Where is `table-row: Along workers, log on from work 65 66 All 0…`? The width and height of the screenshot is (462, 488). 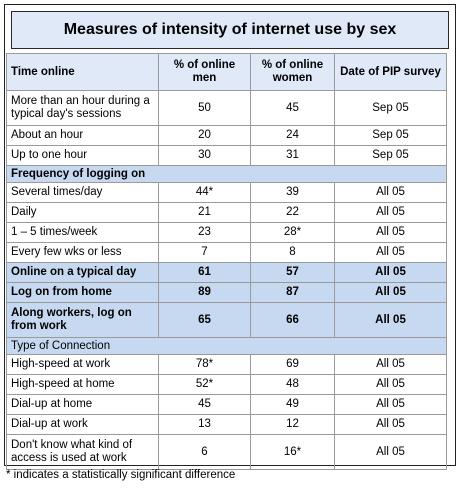 table-row: Along workers, log on from work 65 66 All 0… is located at coordinates (226, 320).